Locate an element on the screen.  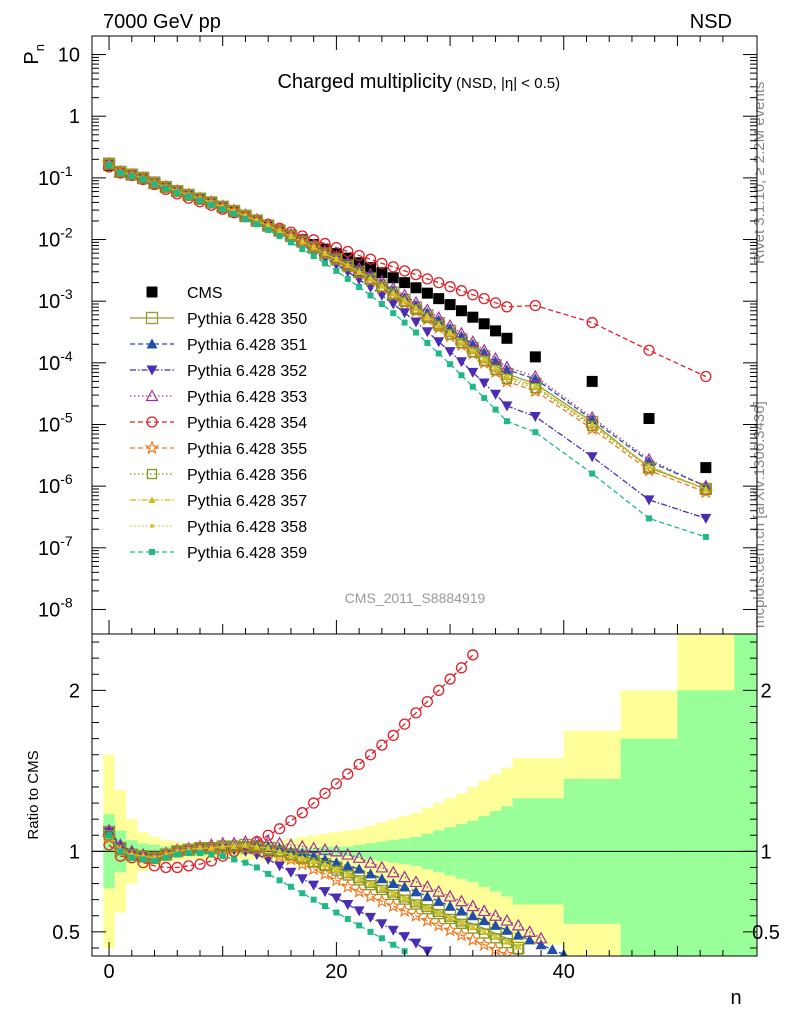
legend-entry-4: Pythia 6.428 353 is located at coordinates (218, 397).